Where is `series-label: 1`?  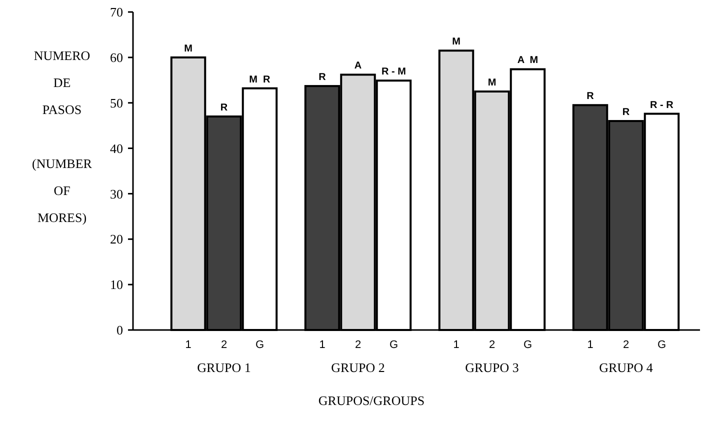 series-label: 1 is located at coordinates (188, 345).